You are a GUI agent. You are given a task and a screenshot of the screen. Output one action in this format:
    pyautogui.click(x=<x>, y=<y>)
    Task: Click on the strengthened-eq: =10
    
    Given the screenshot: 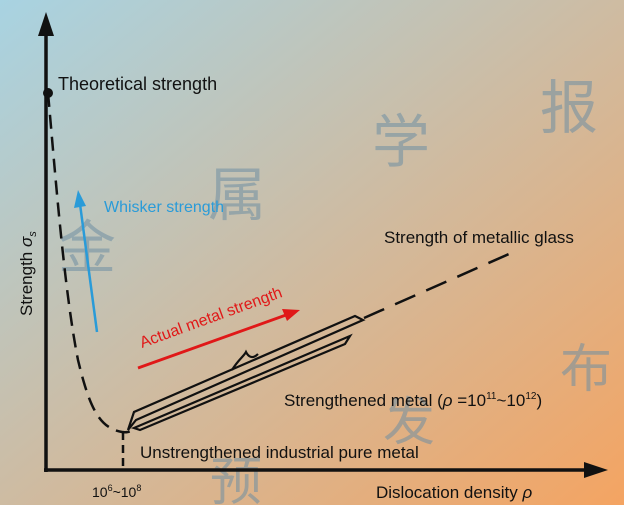 What is the action you would take?
    pyautogui.click(x=470, y=400)
    